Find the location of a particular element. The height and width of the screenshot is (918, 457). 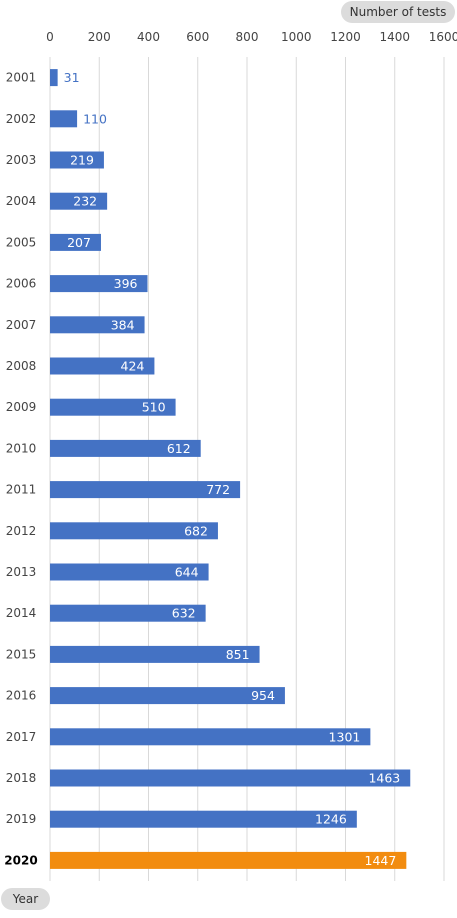

bar-2016 is located at coordinates (167, 696).